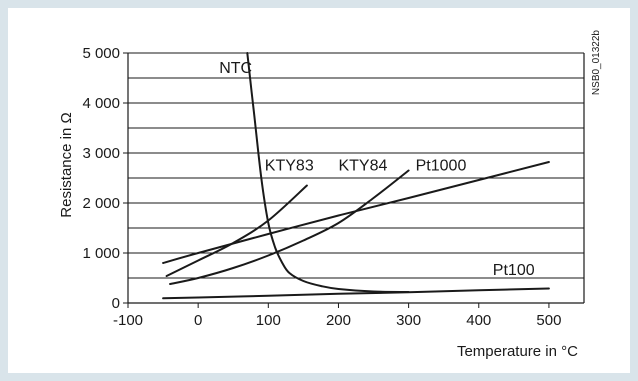 This screenshot has height=381, width=638. I want to click on y-tick-label-0: 0, so click(116, 303).